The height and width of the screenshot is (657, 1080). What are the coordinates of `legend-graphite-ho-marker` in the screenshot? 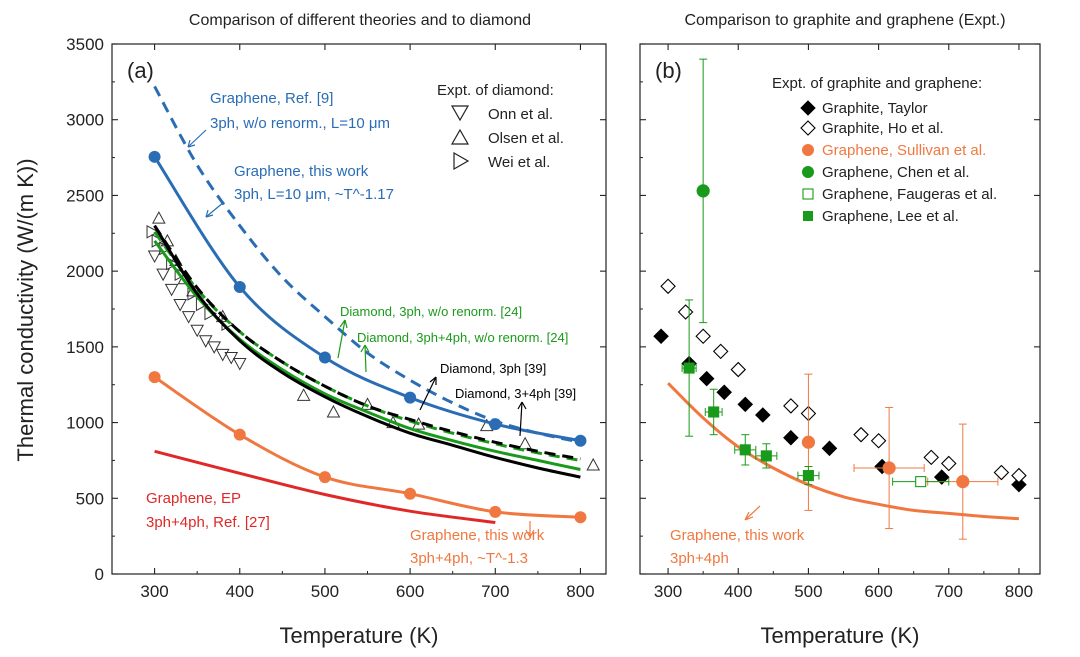 It's located at (808, 128).